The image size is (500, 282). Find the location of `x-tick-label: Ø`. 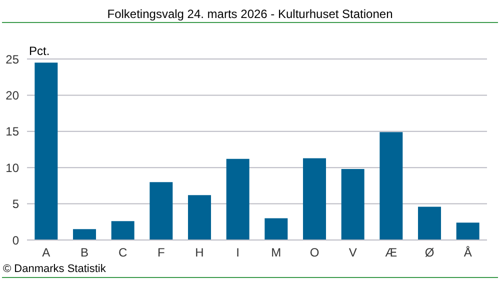

x-tick-label: Ø is located at coordinates (429, 253).